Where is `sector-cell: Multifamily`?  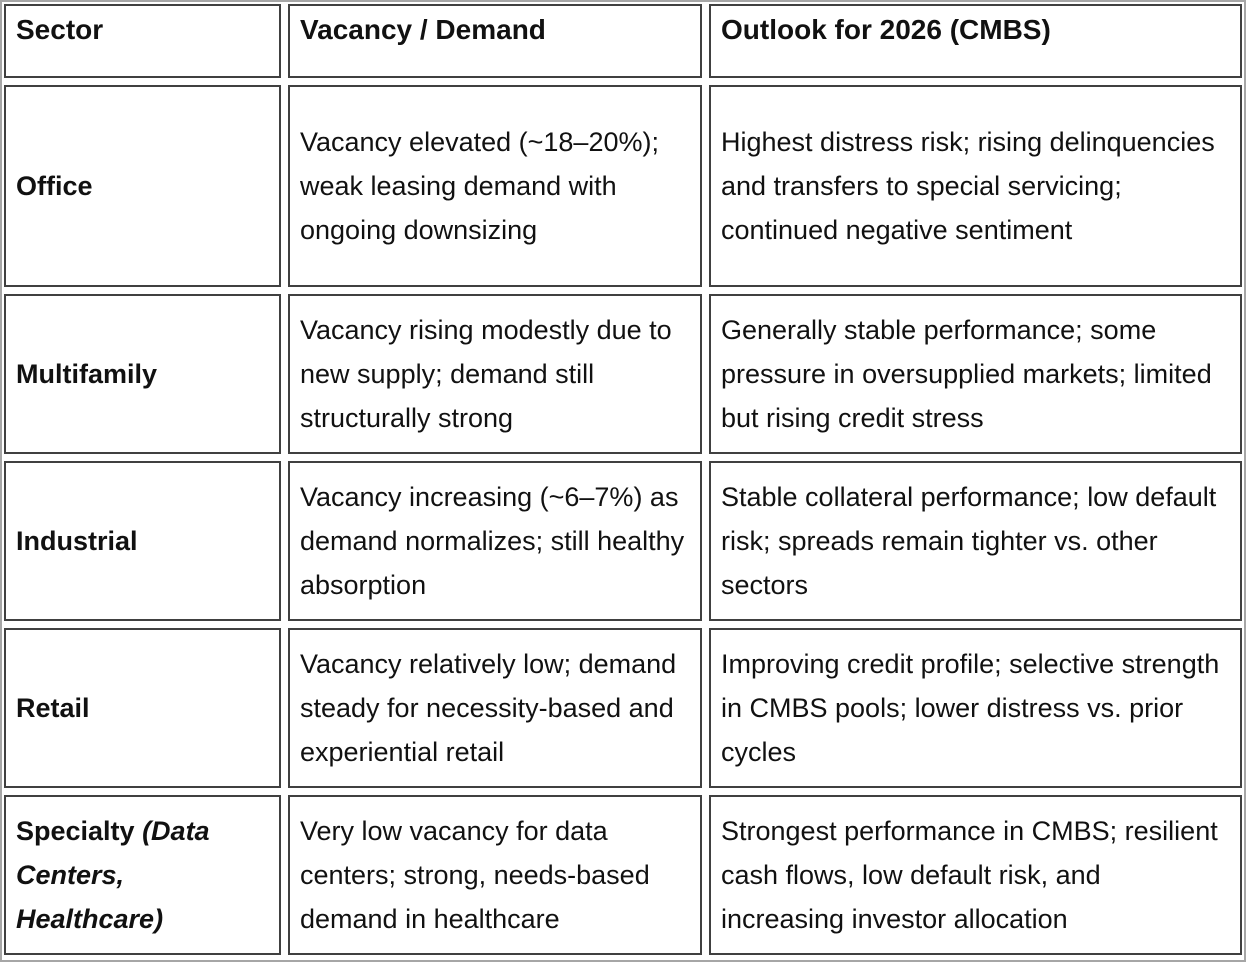 sector-cell: Multifamily is located at coordinates (142, 374).